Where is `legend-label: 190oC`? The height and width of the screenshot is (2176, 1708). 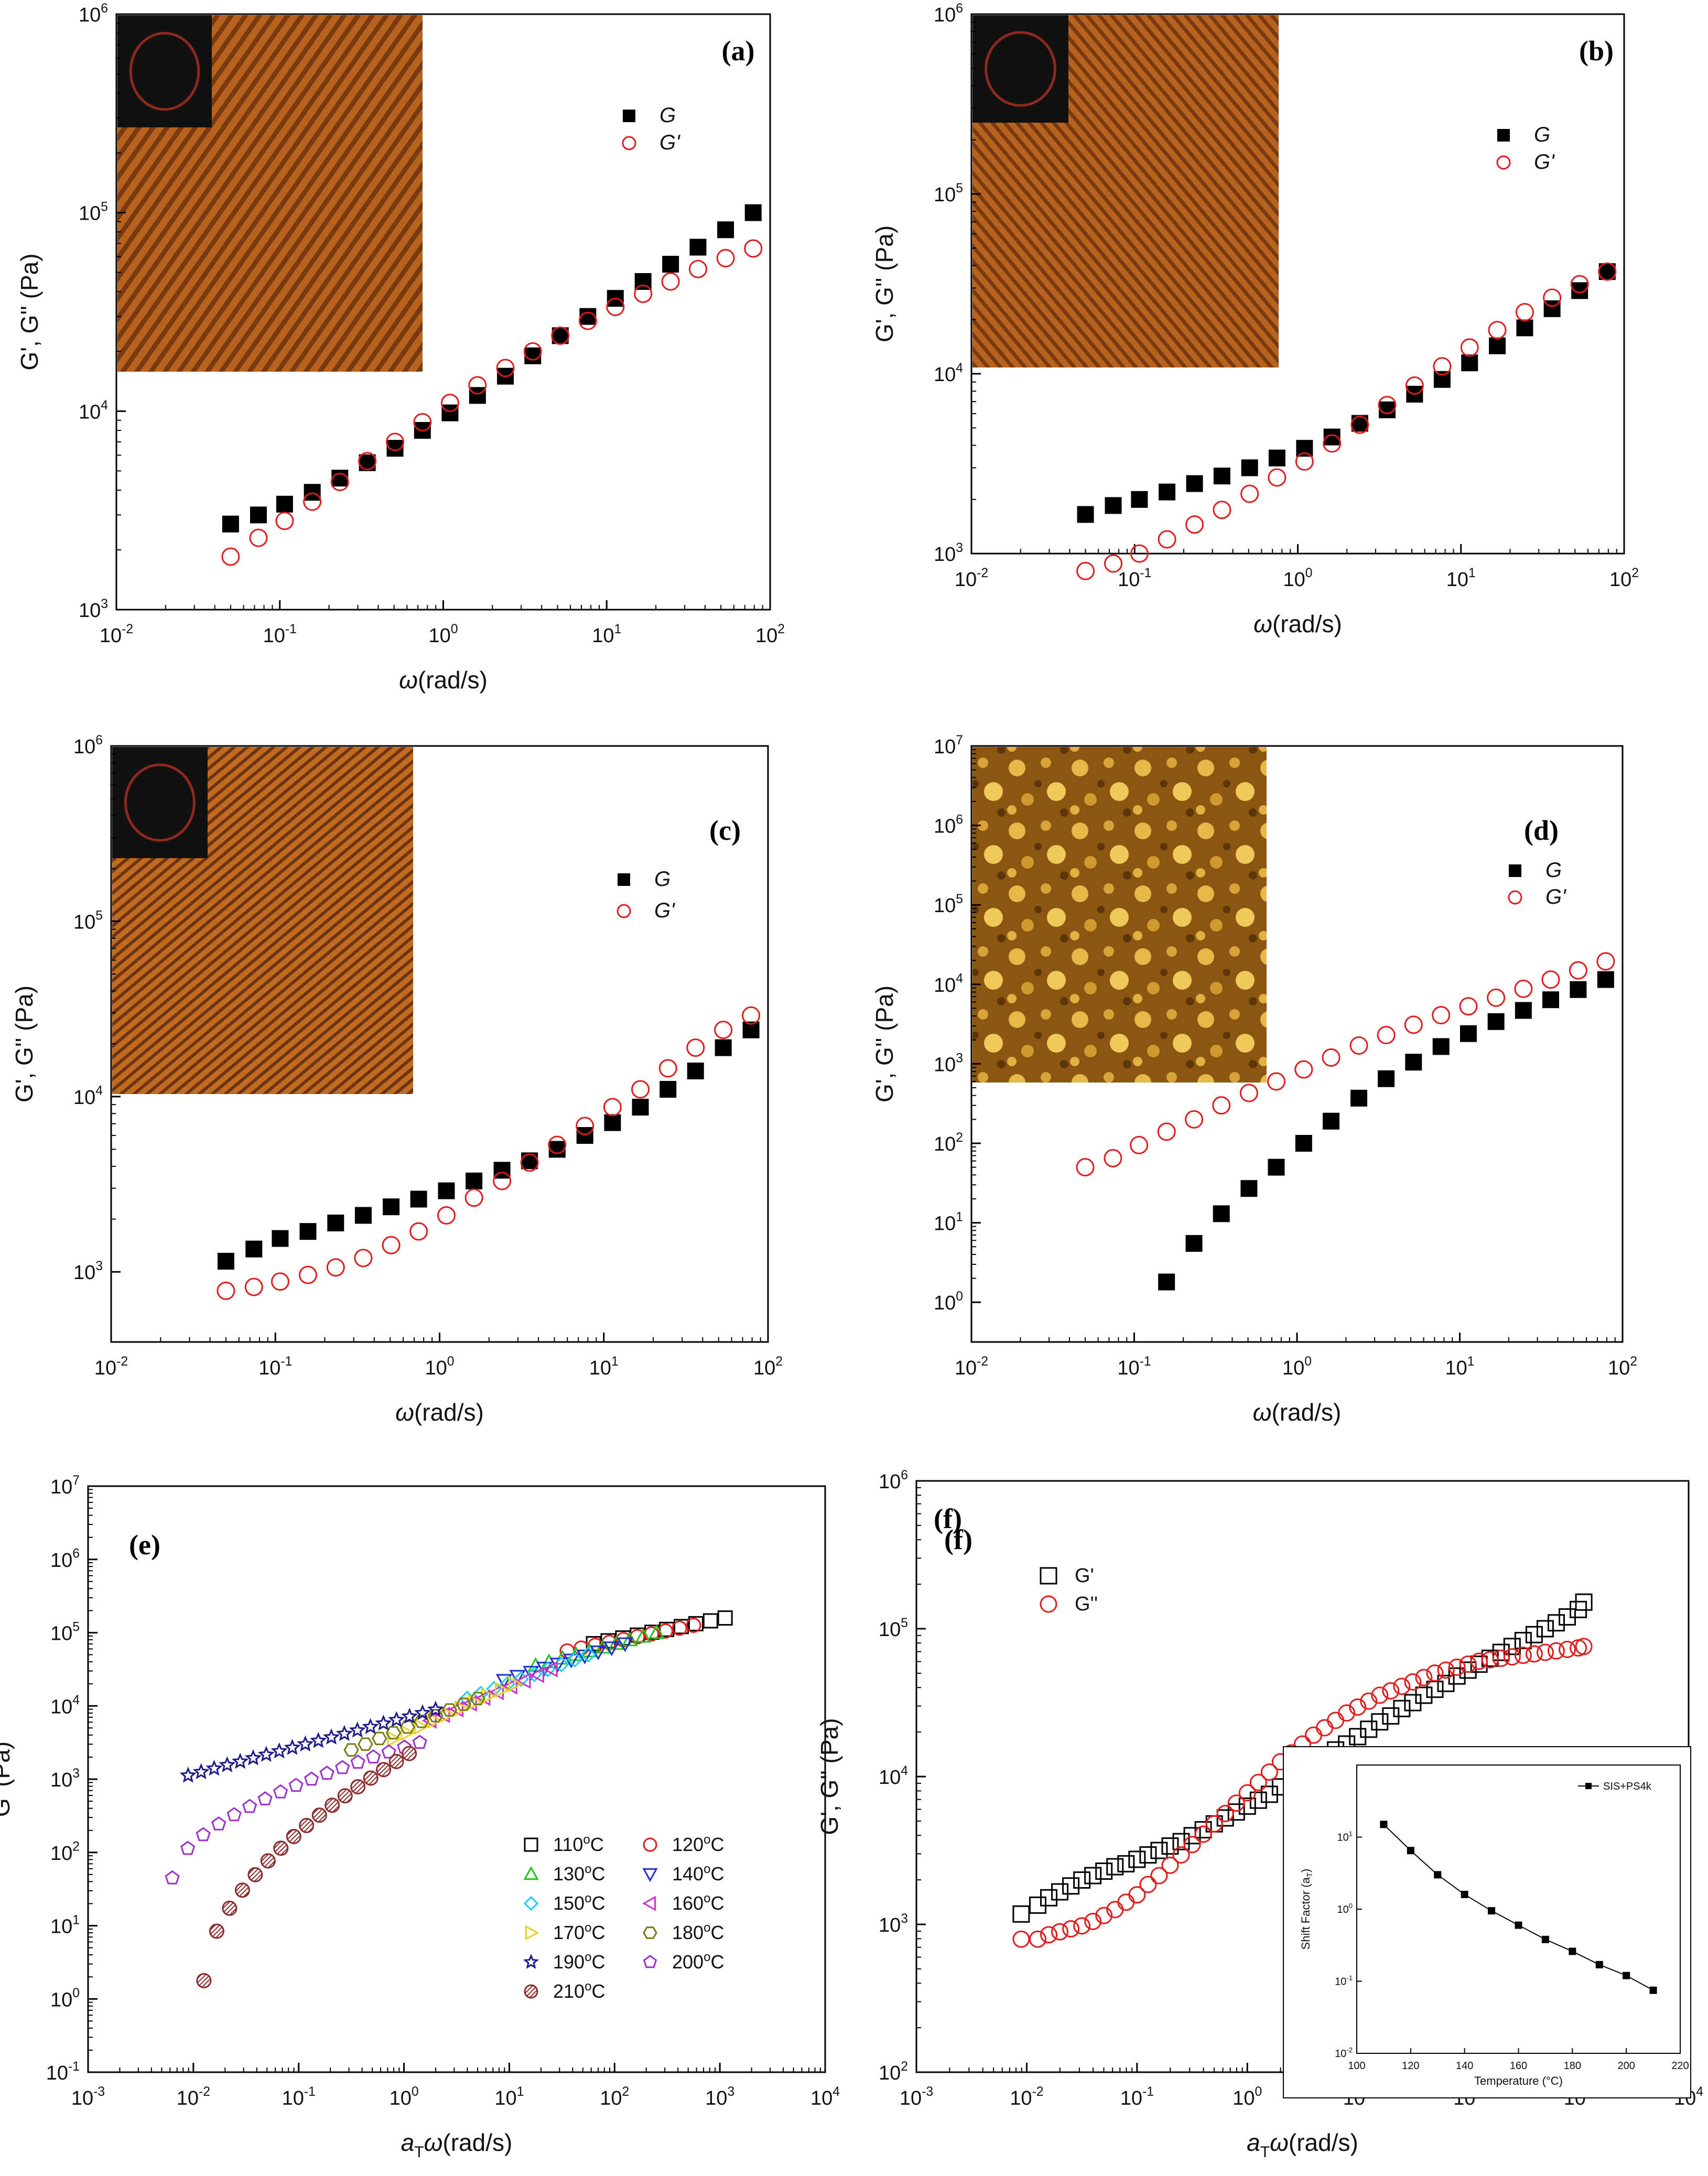 legend-label: 190oC is located at coordinates (579, 1962).